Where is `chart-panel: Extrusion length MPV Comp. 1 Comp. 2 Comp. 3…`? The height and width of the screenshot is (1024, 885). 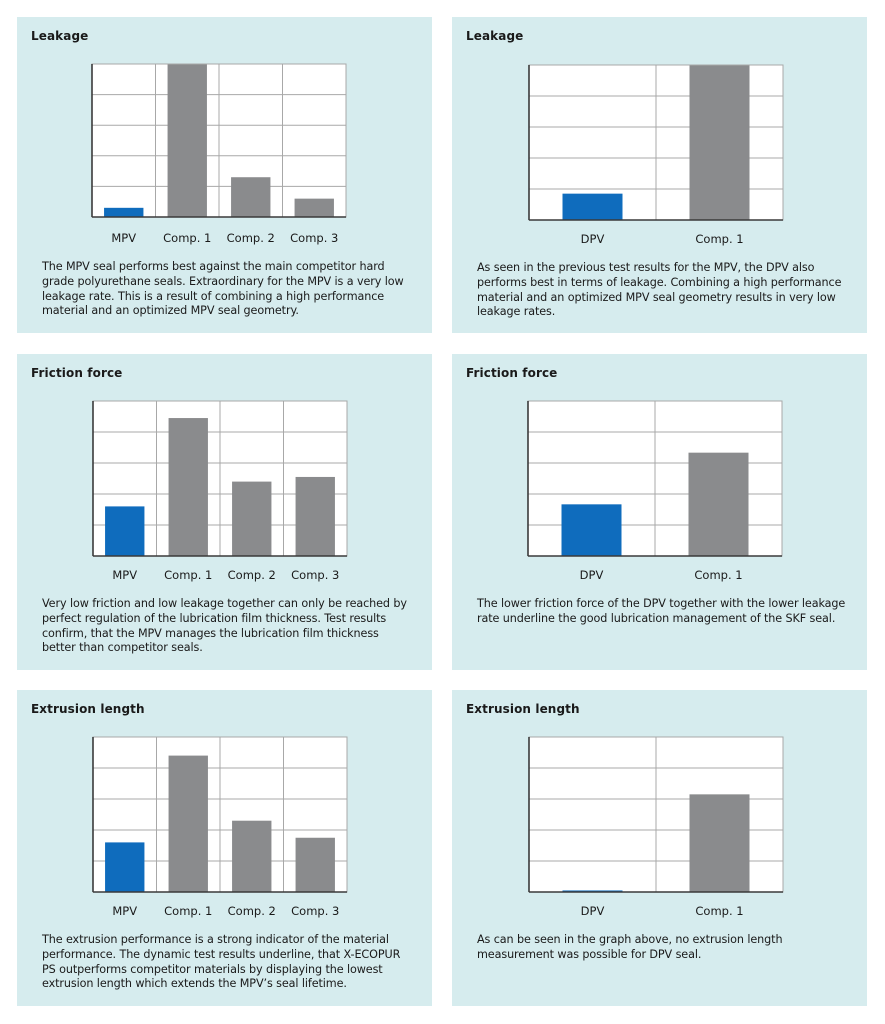
chart-panel: Extrusion length MPV Comp. 1 Comp. 2 Comp. 3… is located at coordinates (224, 848).